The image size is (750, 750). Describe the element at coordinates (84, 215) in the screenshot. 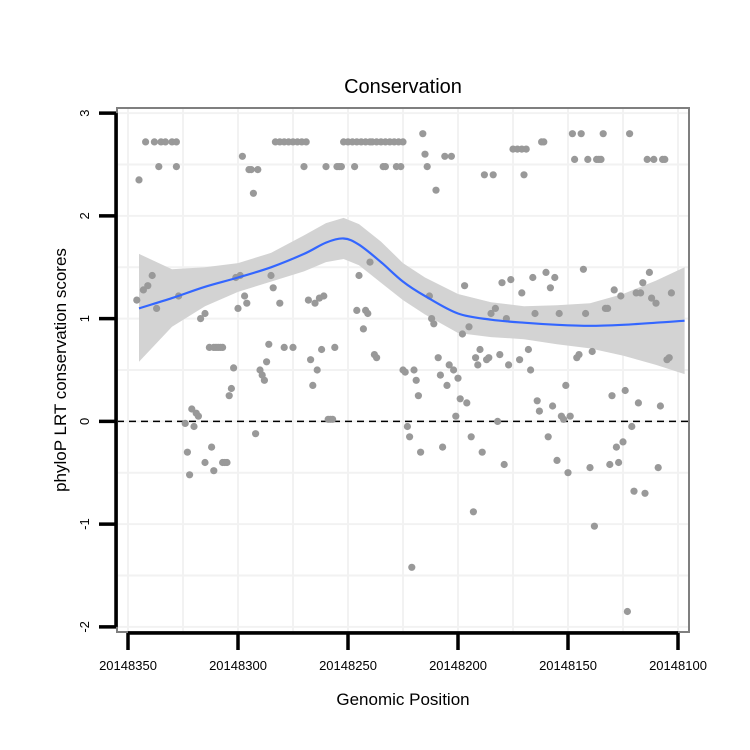

I see `y-tick-label: 2` at that location.